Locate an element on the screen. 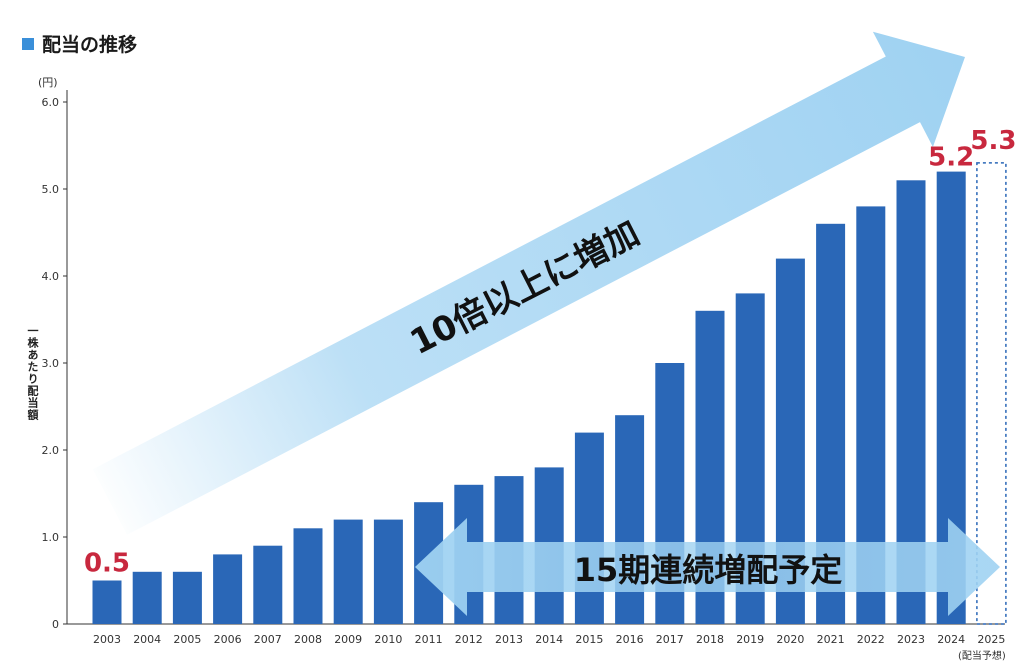  x-tick-label: 2012 is located at coordinates (469, 639).